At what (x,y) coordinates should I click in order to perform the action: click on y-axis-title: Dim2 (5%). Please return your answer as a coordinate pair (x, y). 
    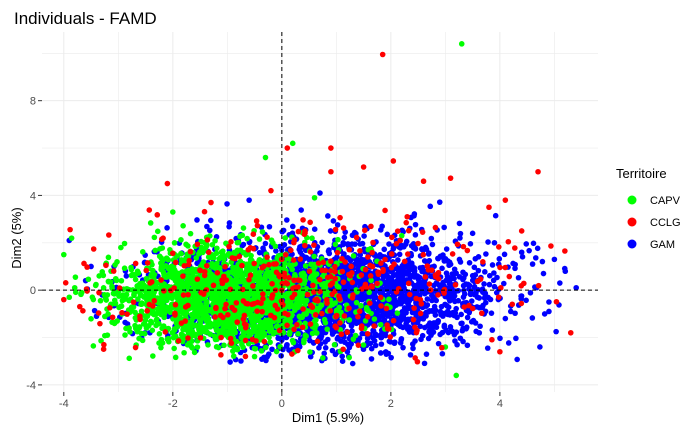
    Looking at the image, I should click on (16, 237).